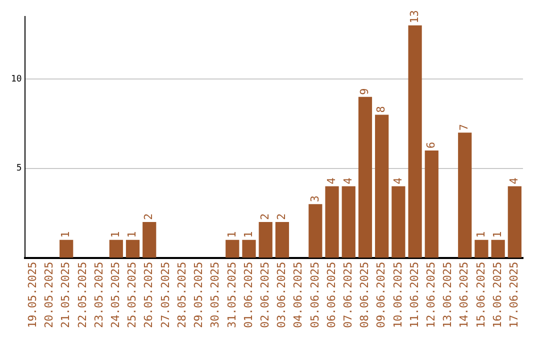  What do you see at coordinates (414, 17) in the screenshot?
I see `data-label: 13` at bounding box center [414, 17].